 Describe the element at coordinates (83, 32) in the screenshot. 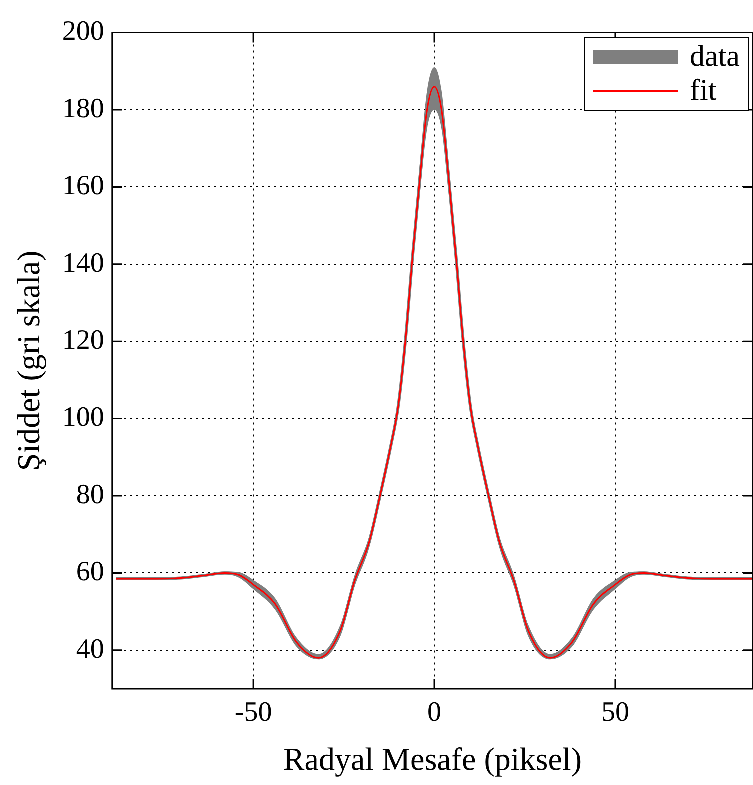

I see `y-tick-label: 200` at that location.